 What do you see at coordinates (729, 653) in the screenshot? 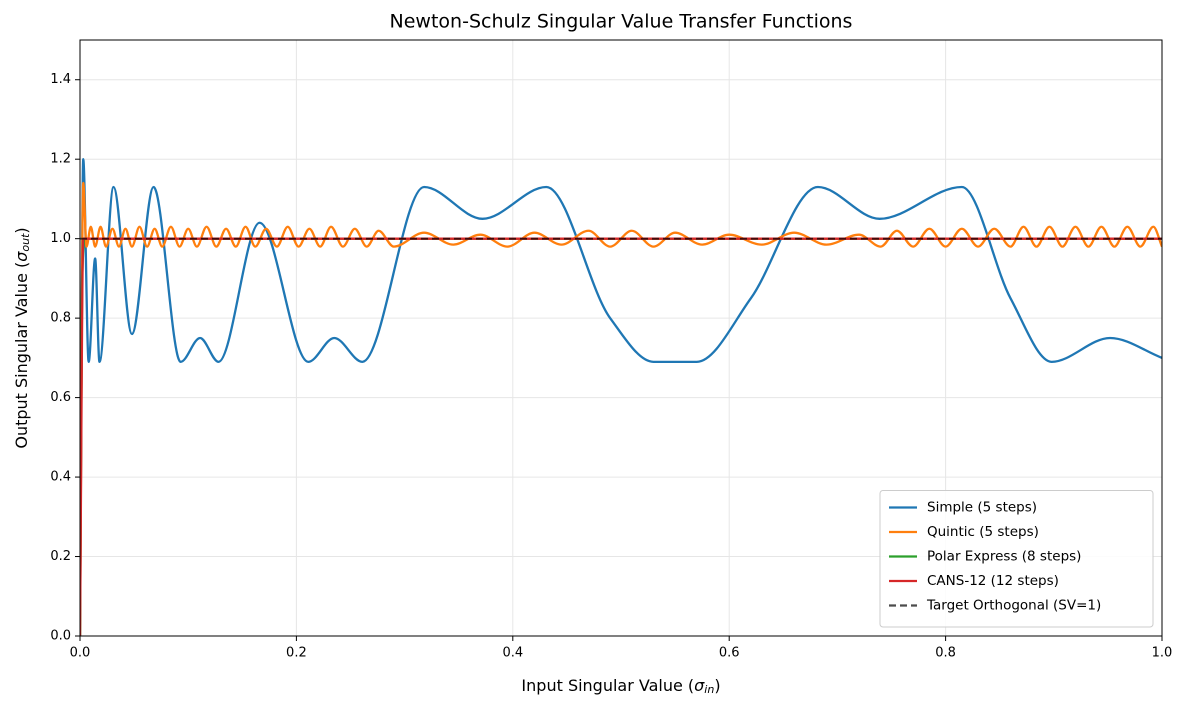
I see `x-tick-label: 0.6` at bounding box center [729, 653].